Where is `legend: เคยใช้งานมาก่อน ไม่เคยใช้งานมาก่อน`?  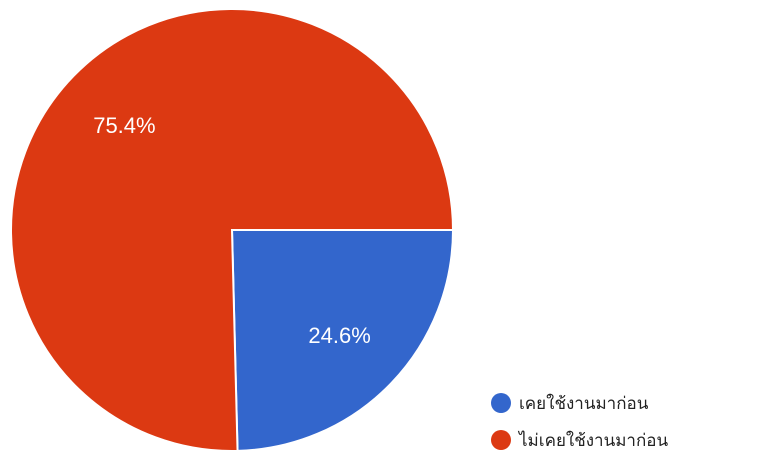
legend: เคยใช้งานมาก่อน ไม่เคยใช้งานมาก่อน is located at coordinates (579, 422).